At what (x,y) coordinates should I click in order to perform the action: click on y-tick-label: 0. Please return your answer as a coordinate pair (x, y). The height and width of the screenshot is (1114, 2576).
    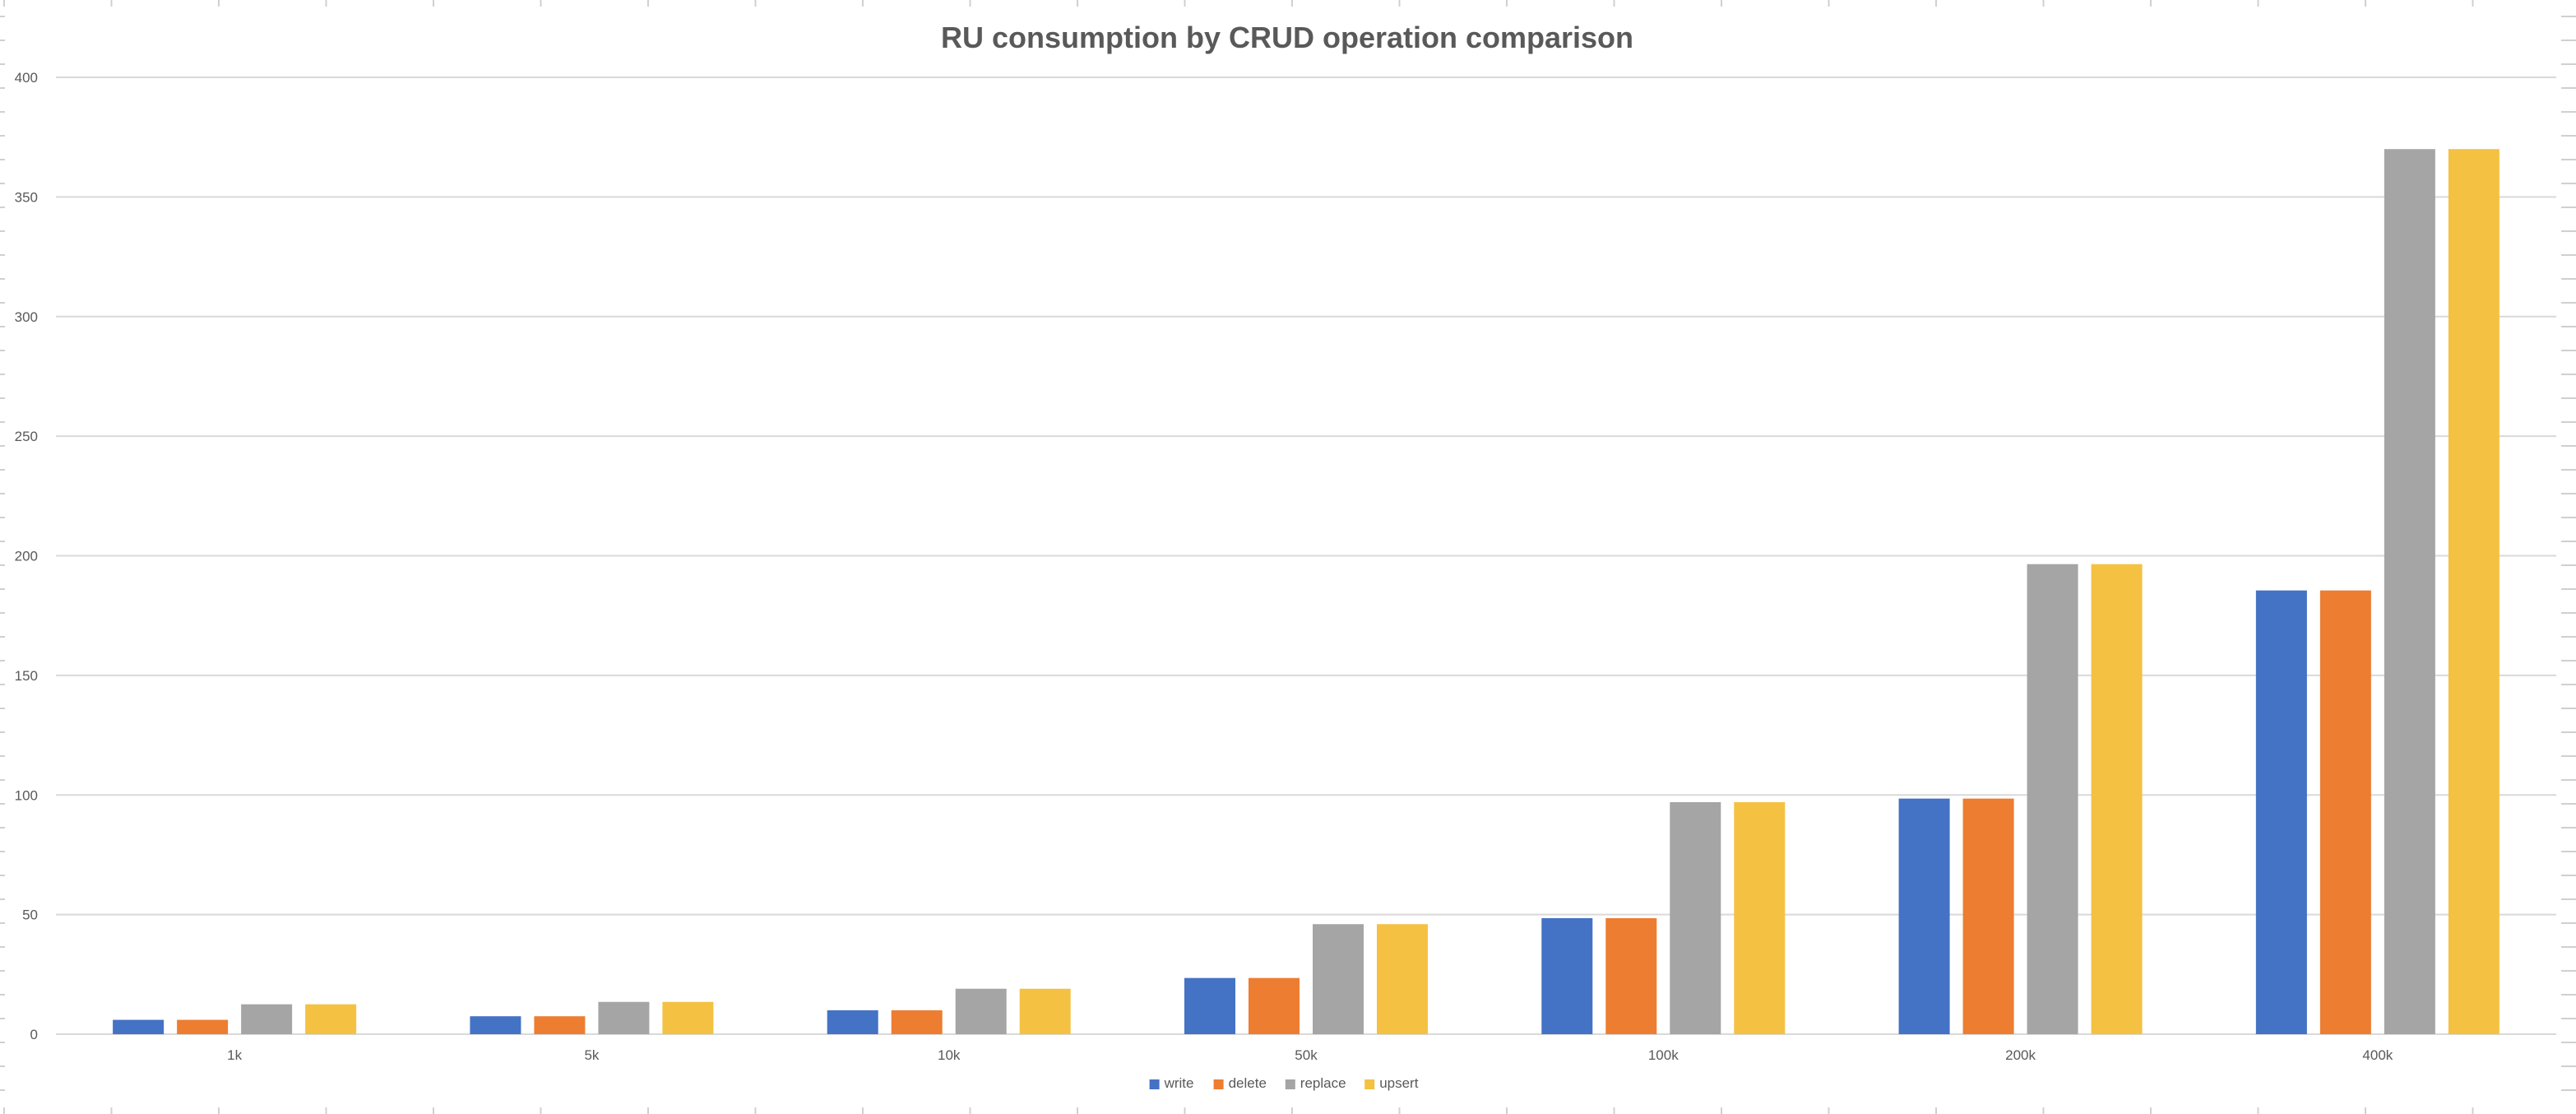
    Looking at the image, I should click on (34, 1034).